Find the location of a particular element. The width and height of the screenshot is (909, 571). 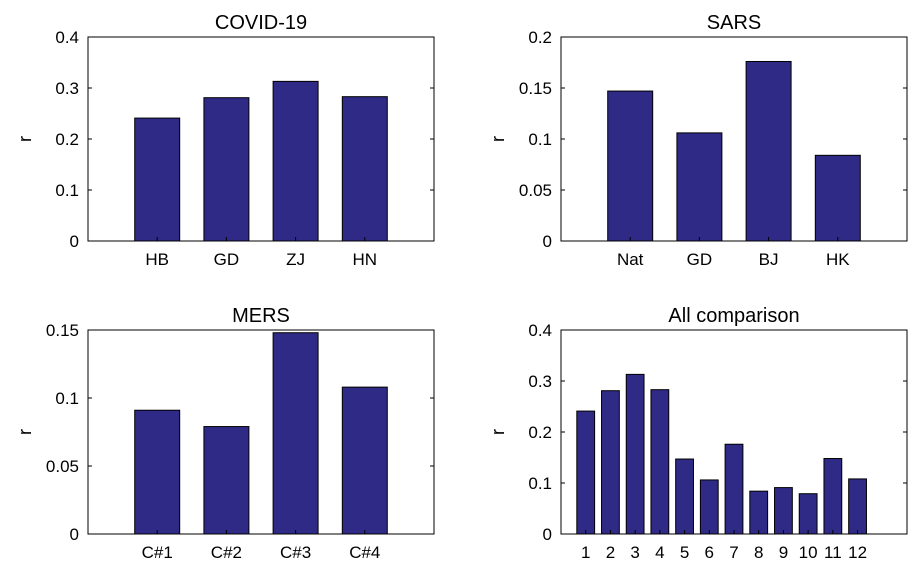

x-tick-label: 11 is located at coordinates (833, 552).